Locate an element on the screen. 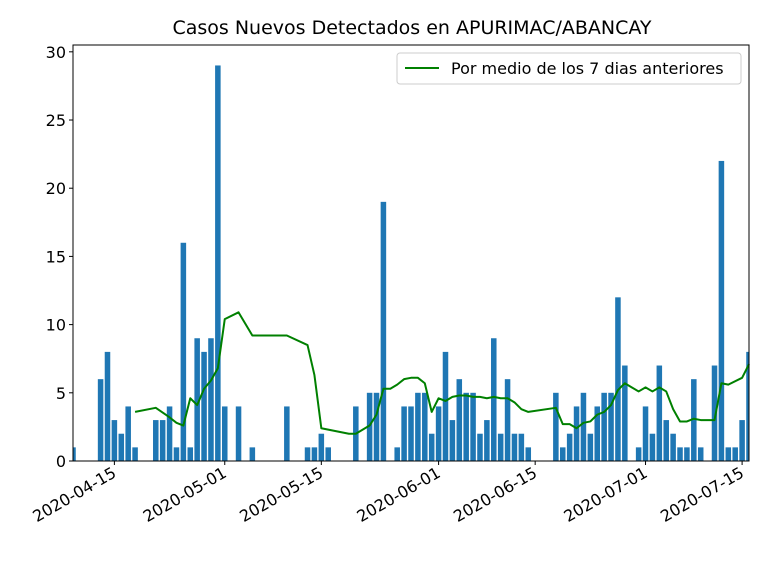 This screenshot has height=576, width=768. x-tick-label: 2020-06-01 is located at coordinates (399, 494).